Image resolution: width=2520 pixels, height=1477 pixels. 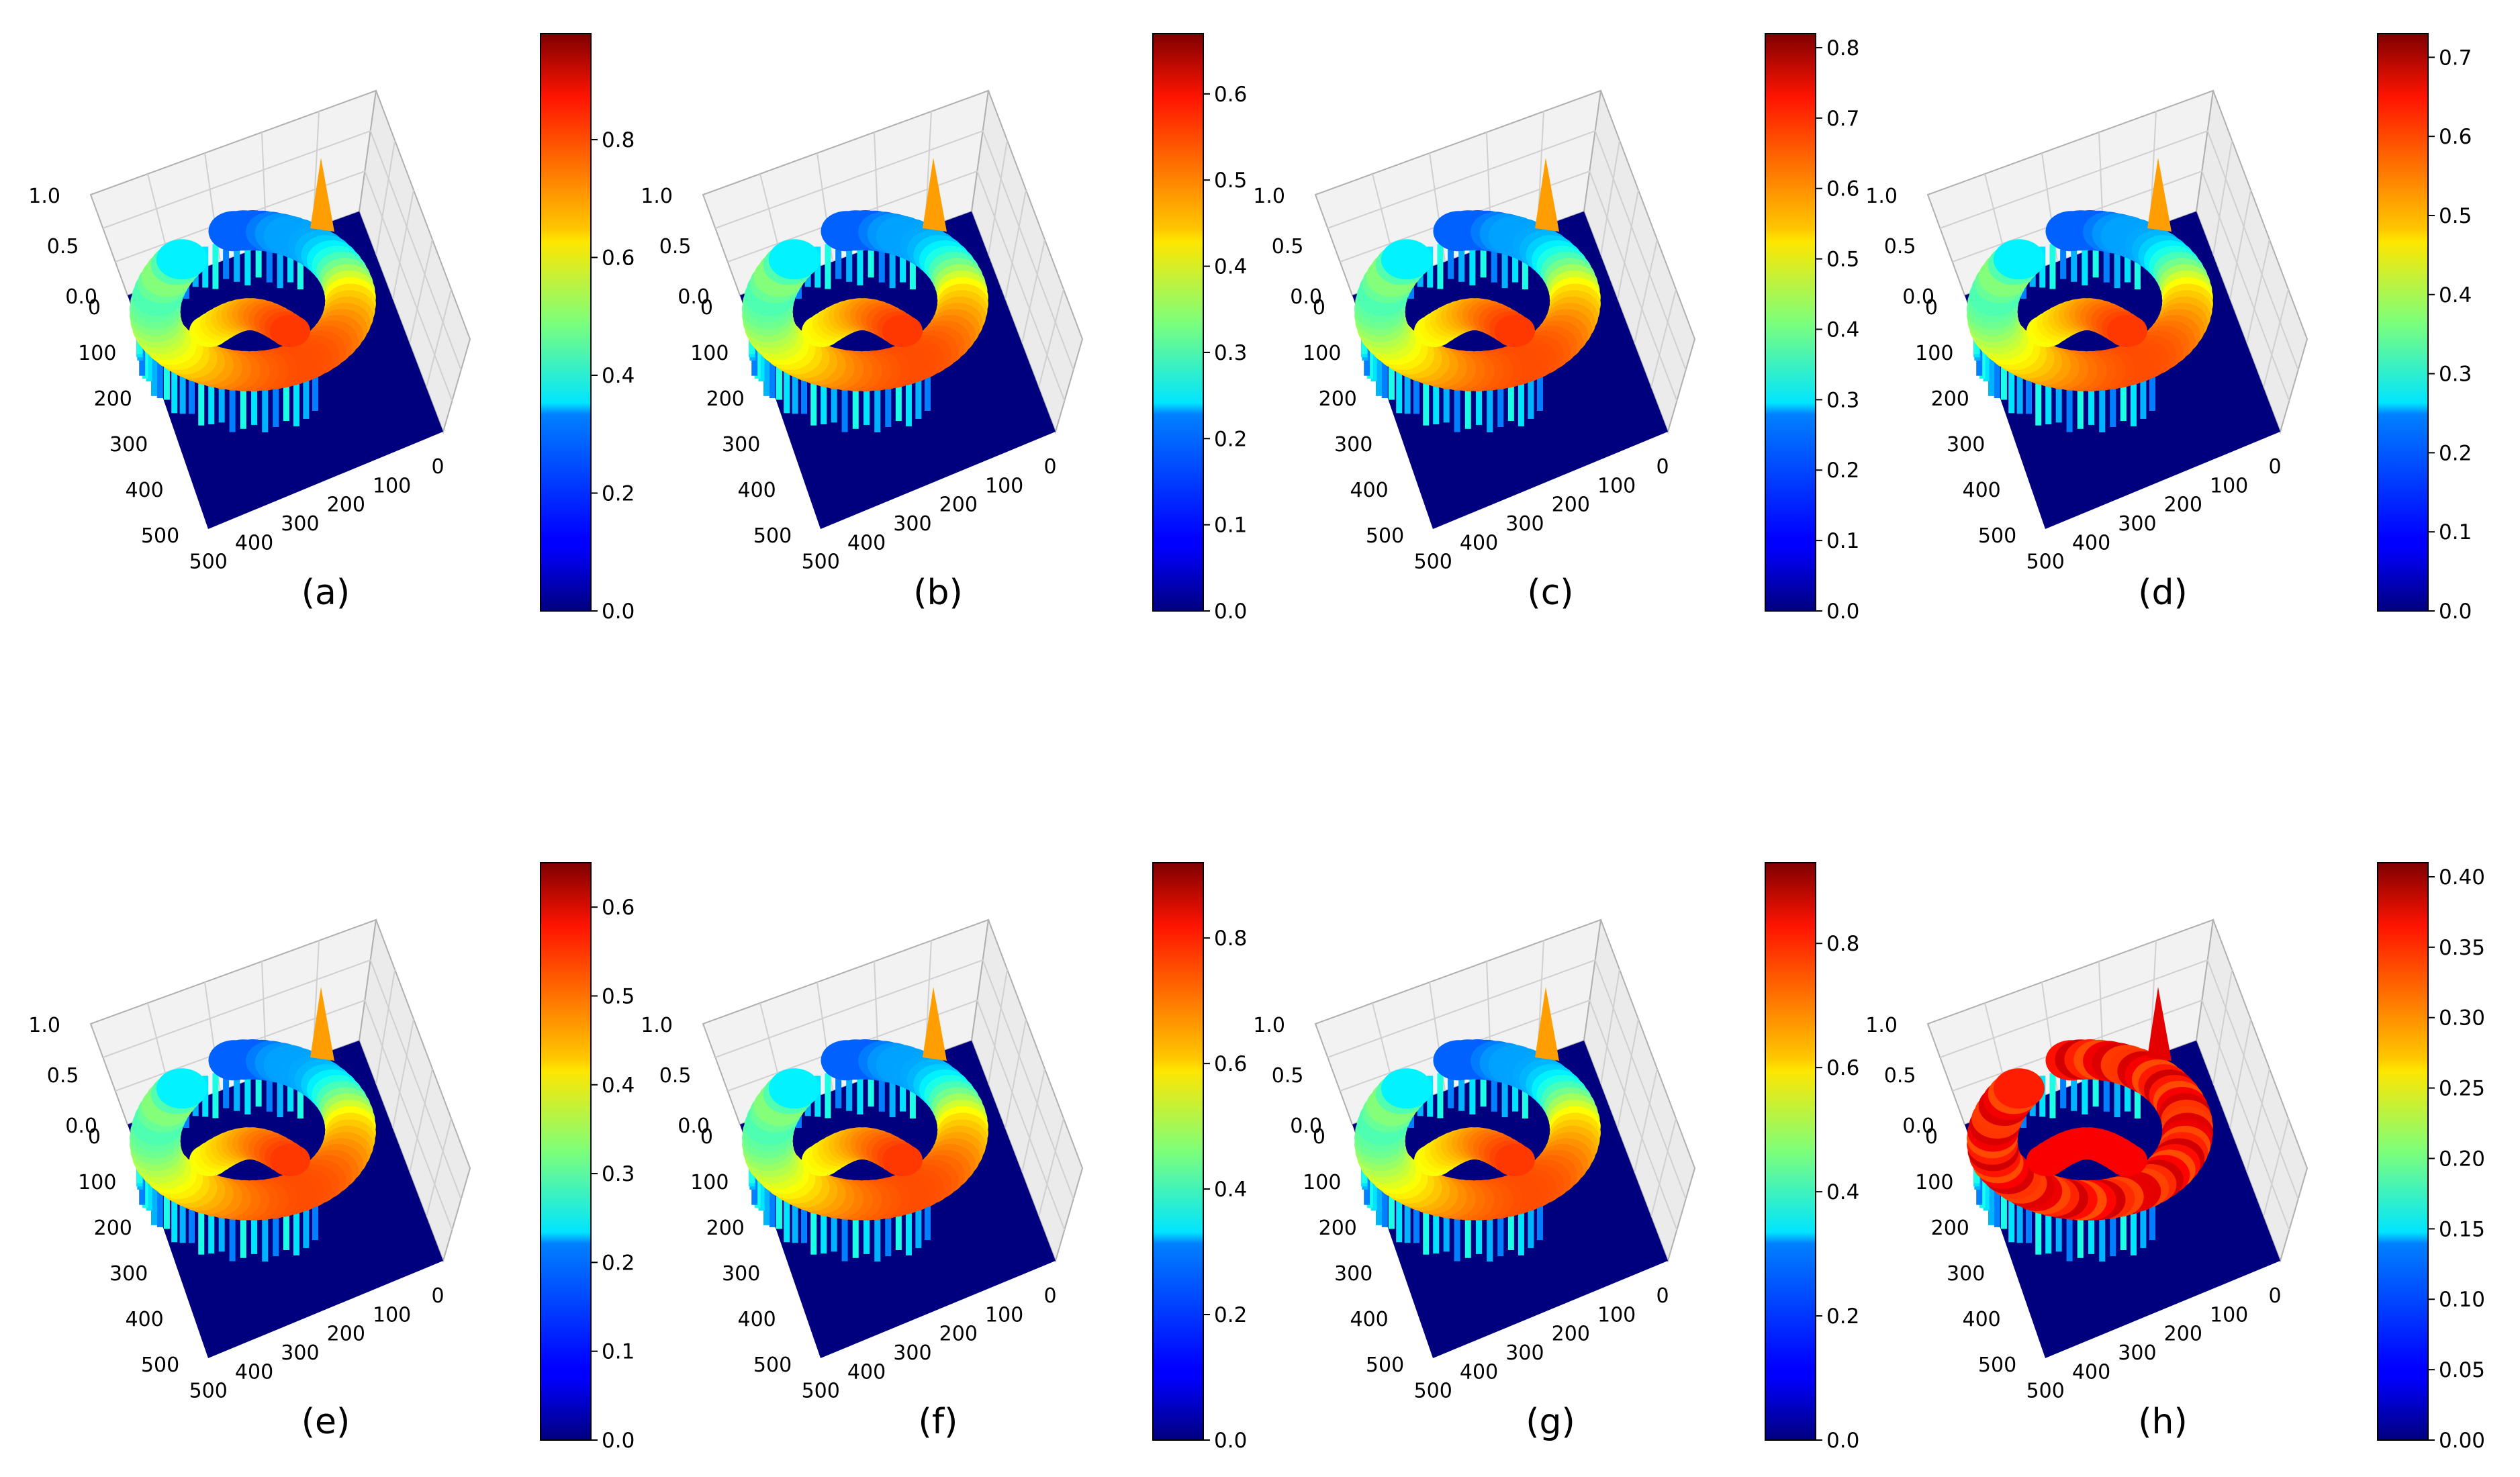 What do you see at coordinates (756, 491) in the screenshot?
I see `y-tick-label: 400` at bounding box center [756, 491].